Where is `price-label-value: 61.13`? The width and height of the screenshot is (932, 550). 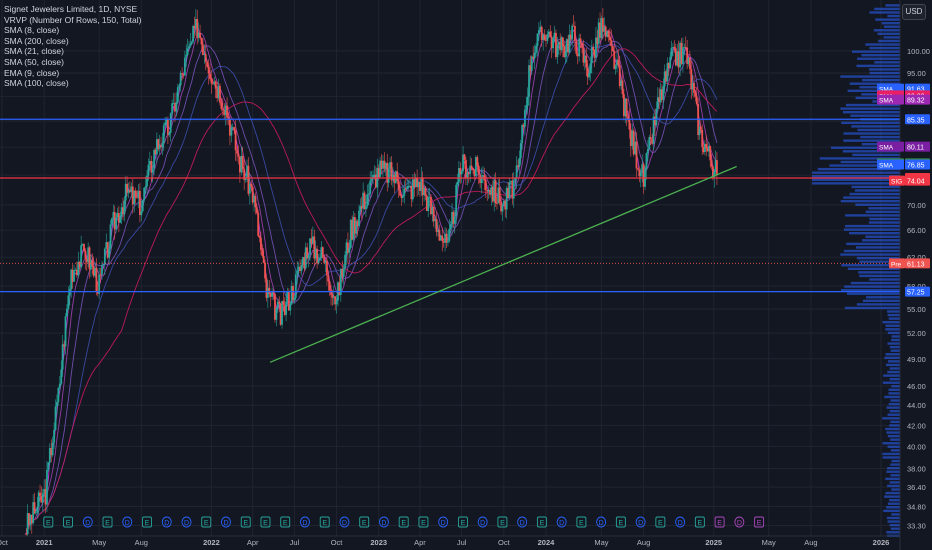
price-label-value: 61.13 is located at coordinates (916, 264).